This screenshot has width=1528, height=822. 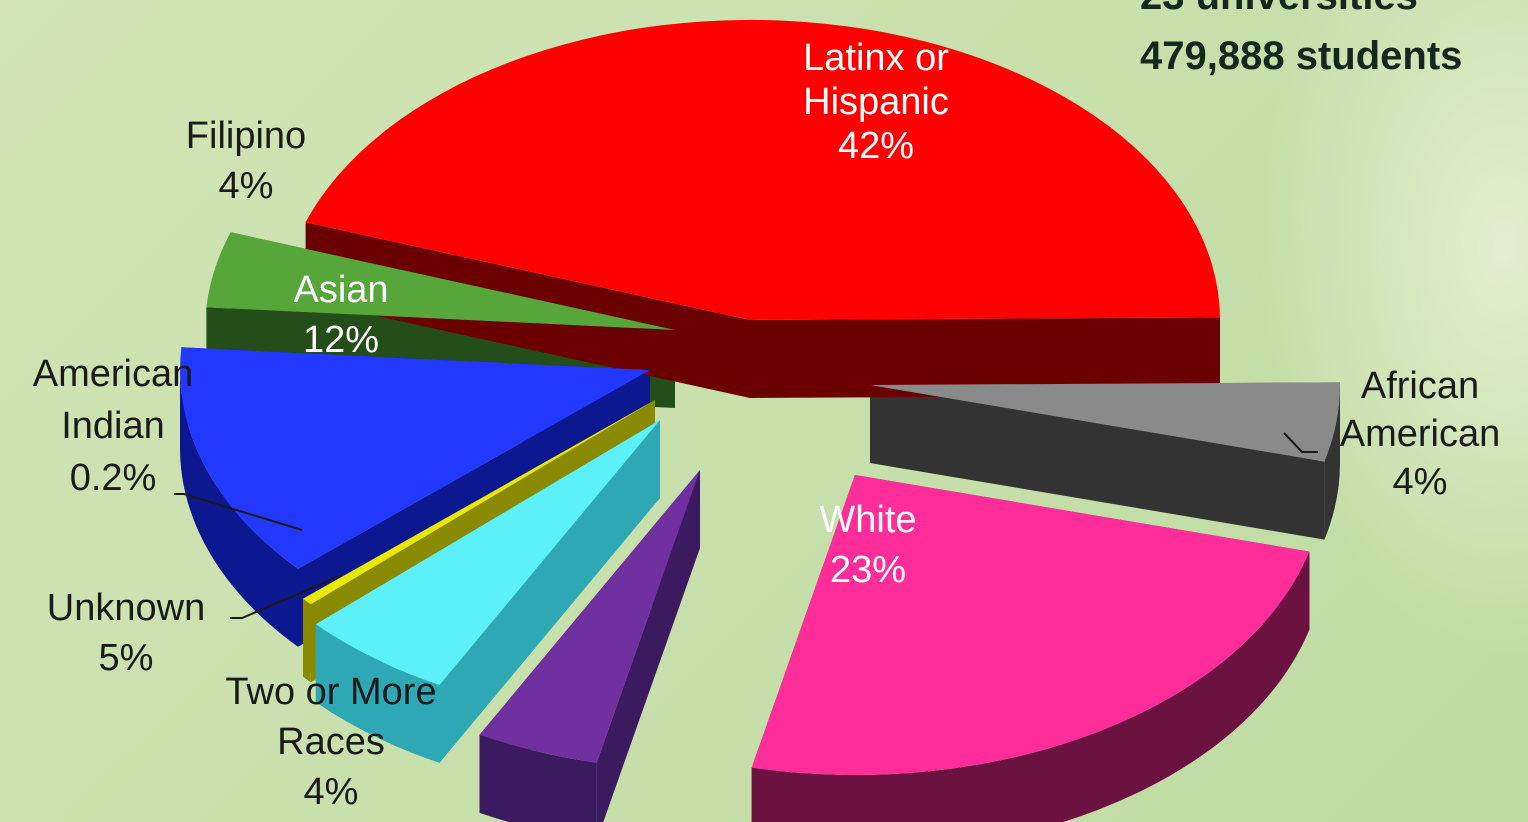 I want to click on label-line-filipino-0: Filipino, so click(x=246, y=136).